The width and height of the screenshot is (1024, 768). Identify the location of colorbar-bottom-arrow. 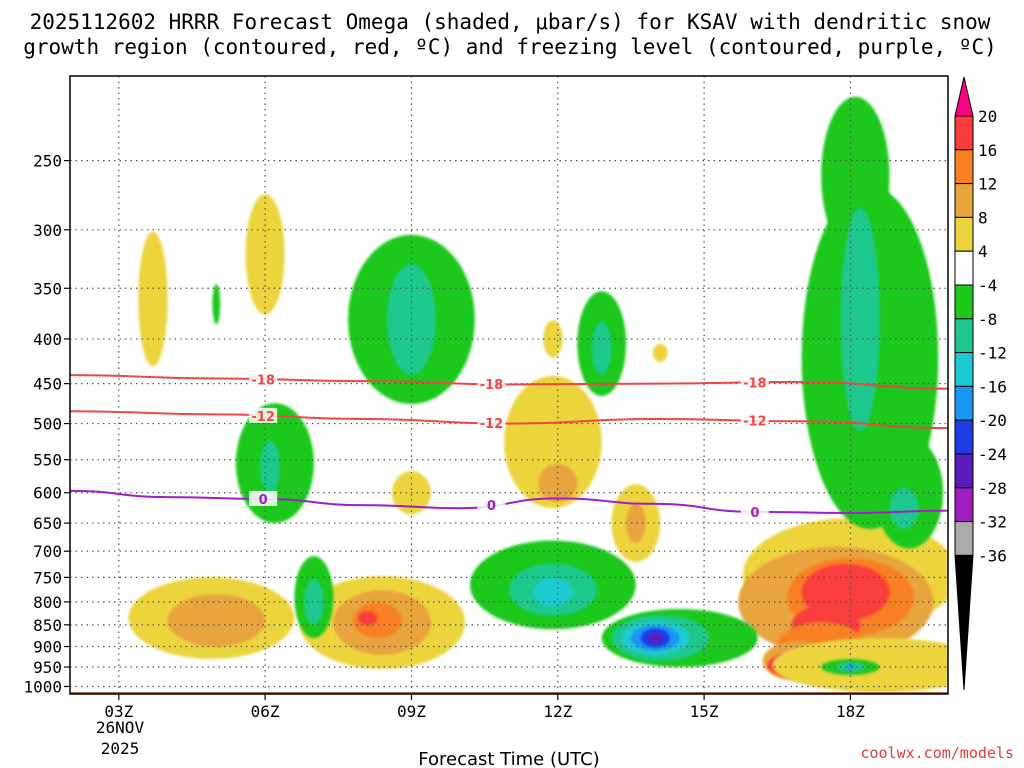
(964, 622).